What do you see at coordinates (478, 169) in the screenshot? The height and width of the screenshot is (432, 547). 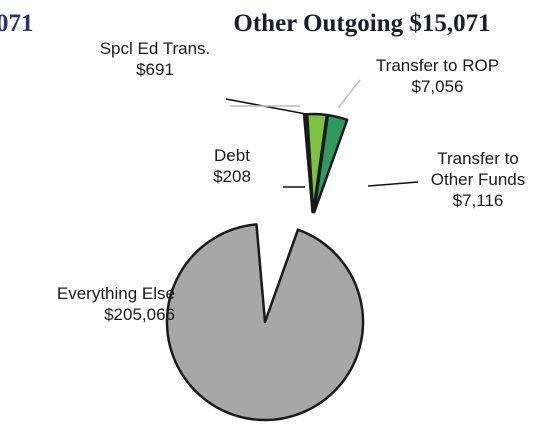 I see `category-label: Transfer to Other Funds` at bounding box center [478, 169].